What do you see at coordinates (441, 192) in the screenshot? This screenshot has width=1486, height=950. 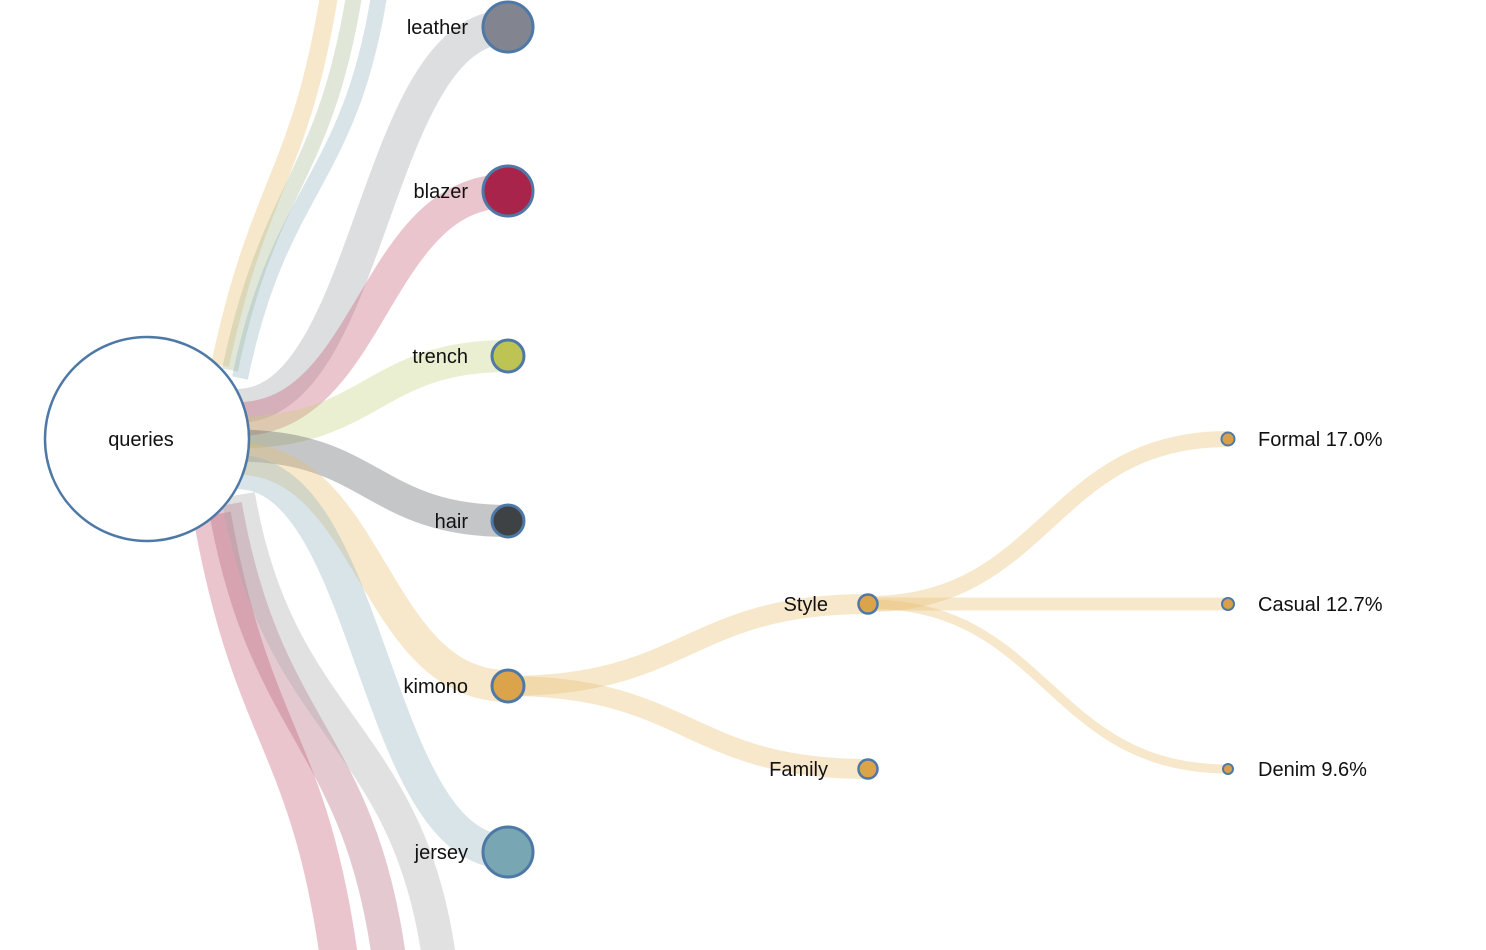 I see `label-blazer: blazer` at bounding box center [441, 192].